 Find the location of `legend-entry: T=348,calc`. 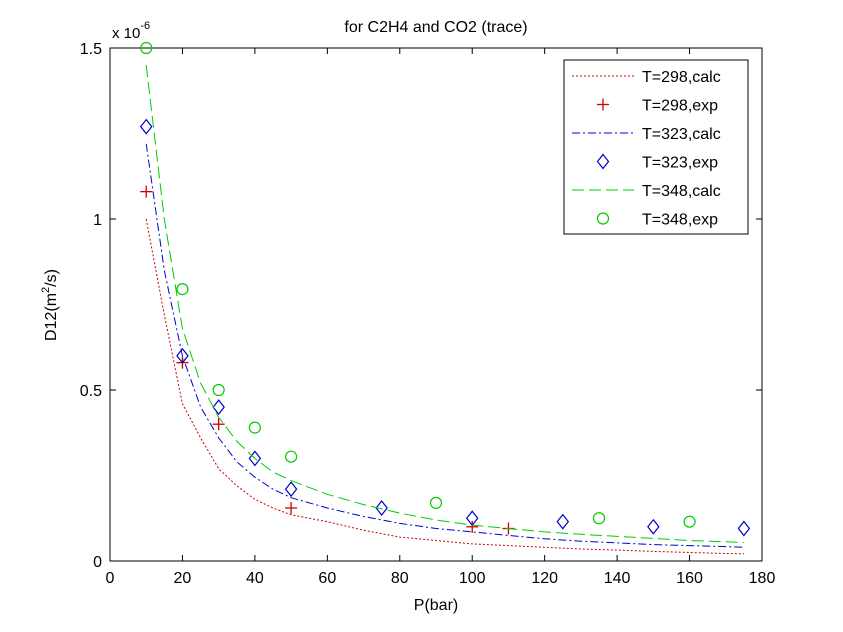

legend-entry: T=348,calc is located at coordinates (646, 191).